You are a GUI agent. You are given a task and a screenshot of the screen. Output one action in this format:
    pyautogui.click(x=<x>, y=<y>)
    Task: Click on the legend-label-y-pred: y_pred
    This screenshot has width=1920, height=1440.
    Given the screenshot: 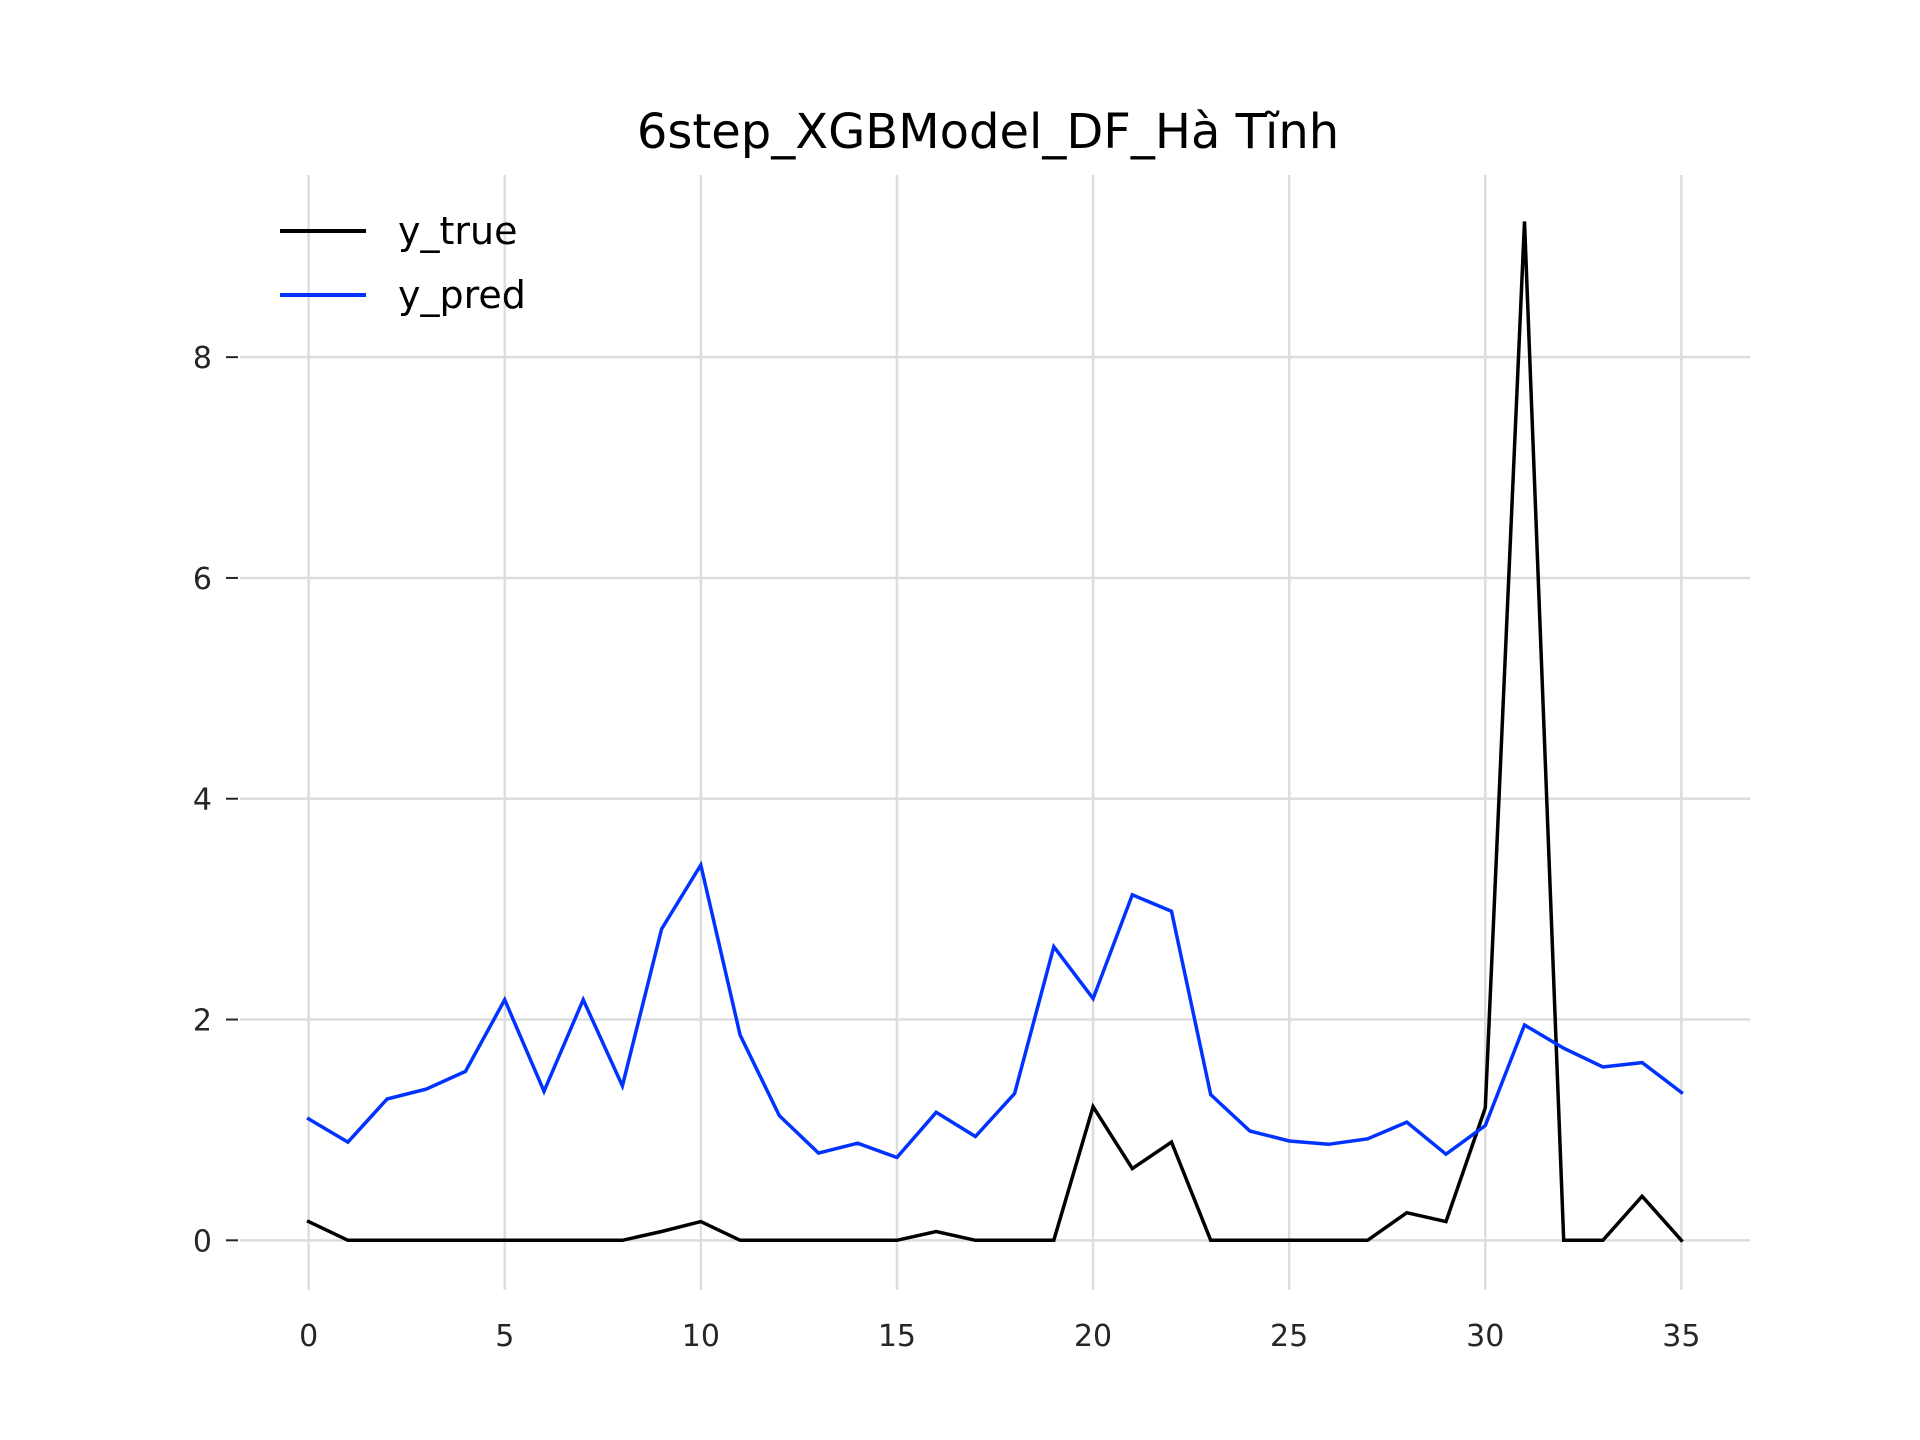 What is the action you would take?
    pyautogui.click(x=462, y=295)
    